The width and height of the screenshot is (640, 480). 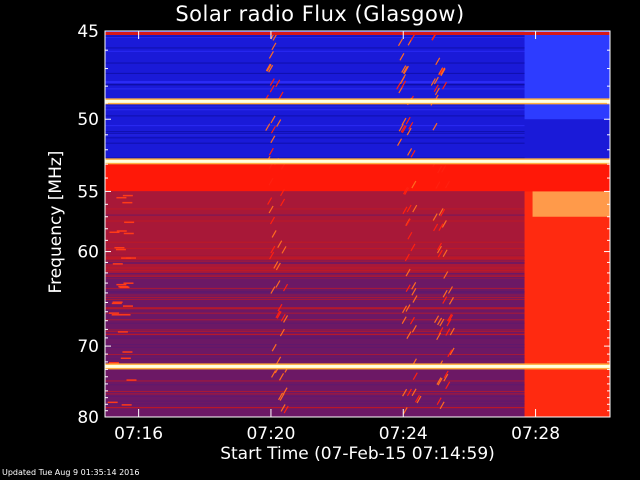 I want to click on y-axis-label: Frequency [MHz], so click(x=56, y=222).